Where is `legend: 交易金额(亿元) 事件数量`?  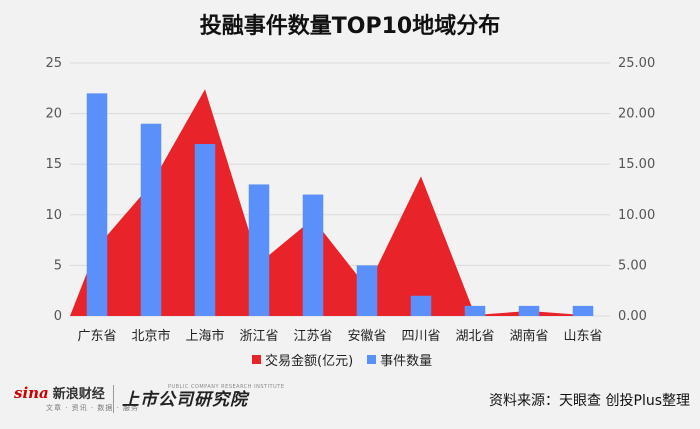 legend: 交易金额(亿元) 事件数量 is located at coordinates (342, 359).